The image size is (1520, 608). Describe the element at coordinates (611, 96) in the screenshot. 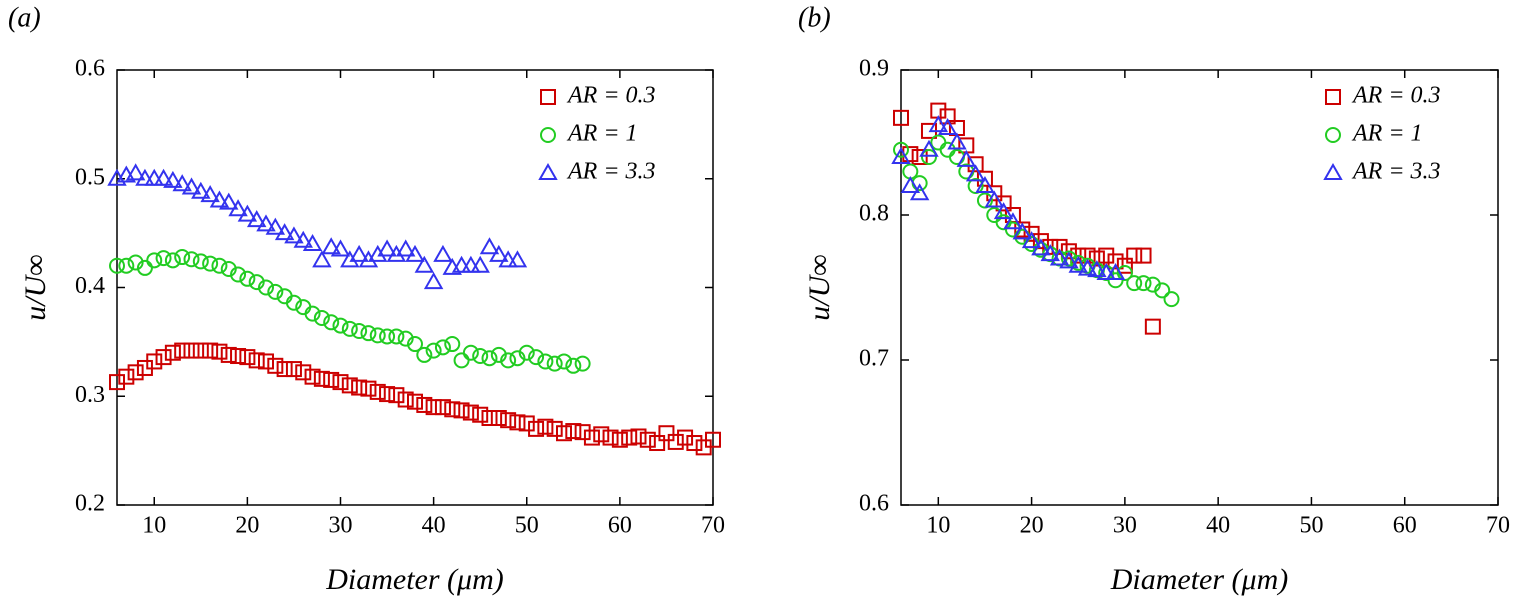

I see `legend-label: AR = 0.3` at that location.